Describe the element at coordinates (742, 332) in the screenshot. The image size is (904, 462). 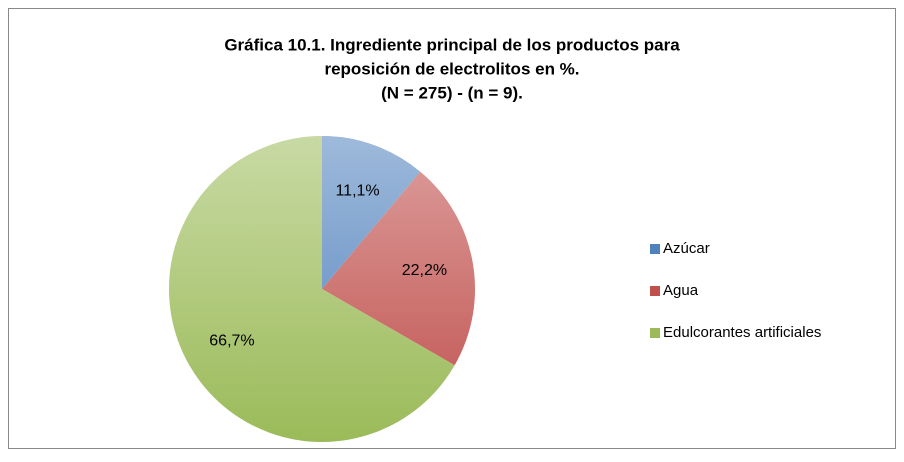
I see `legend-label: Edulcorantes artificiales` at that location.